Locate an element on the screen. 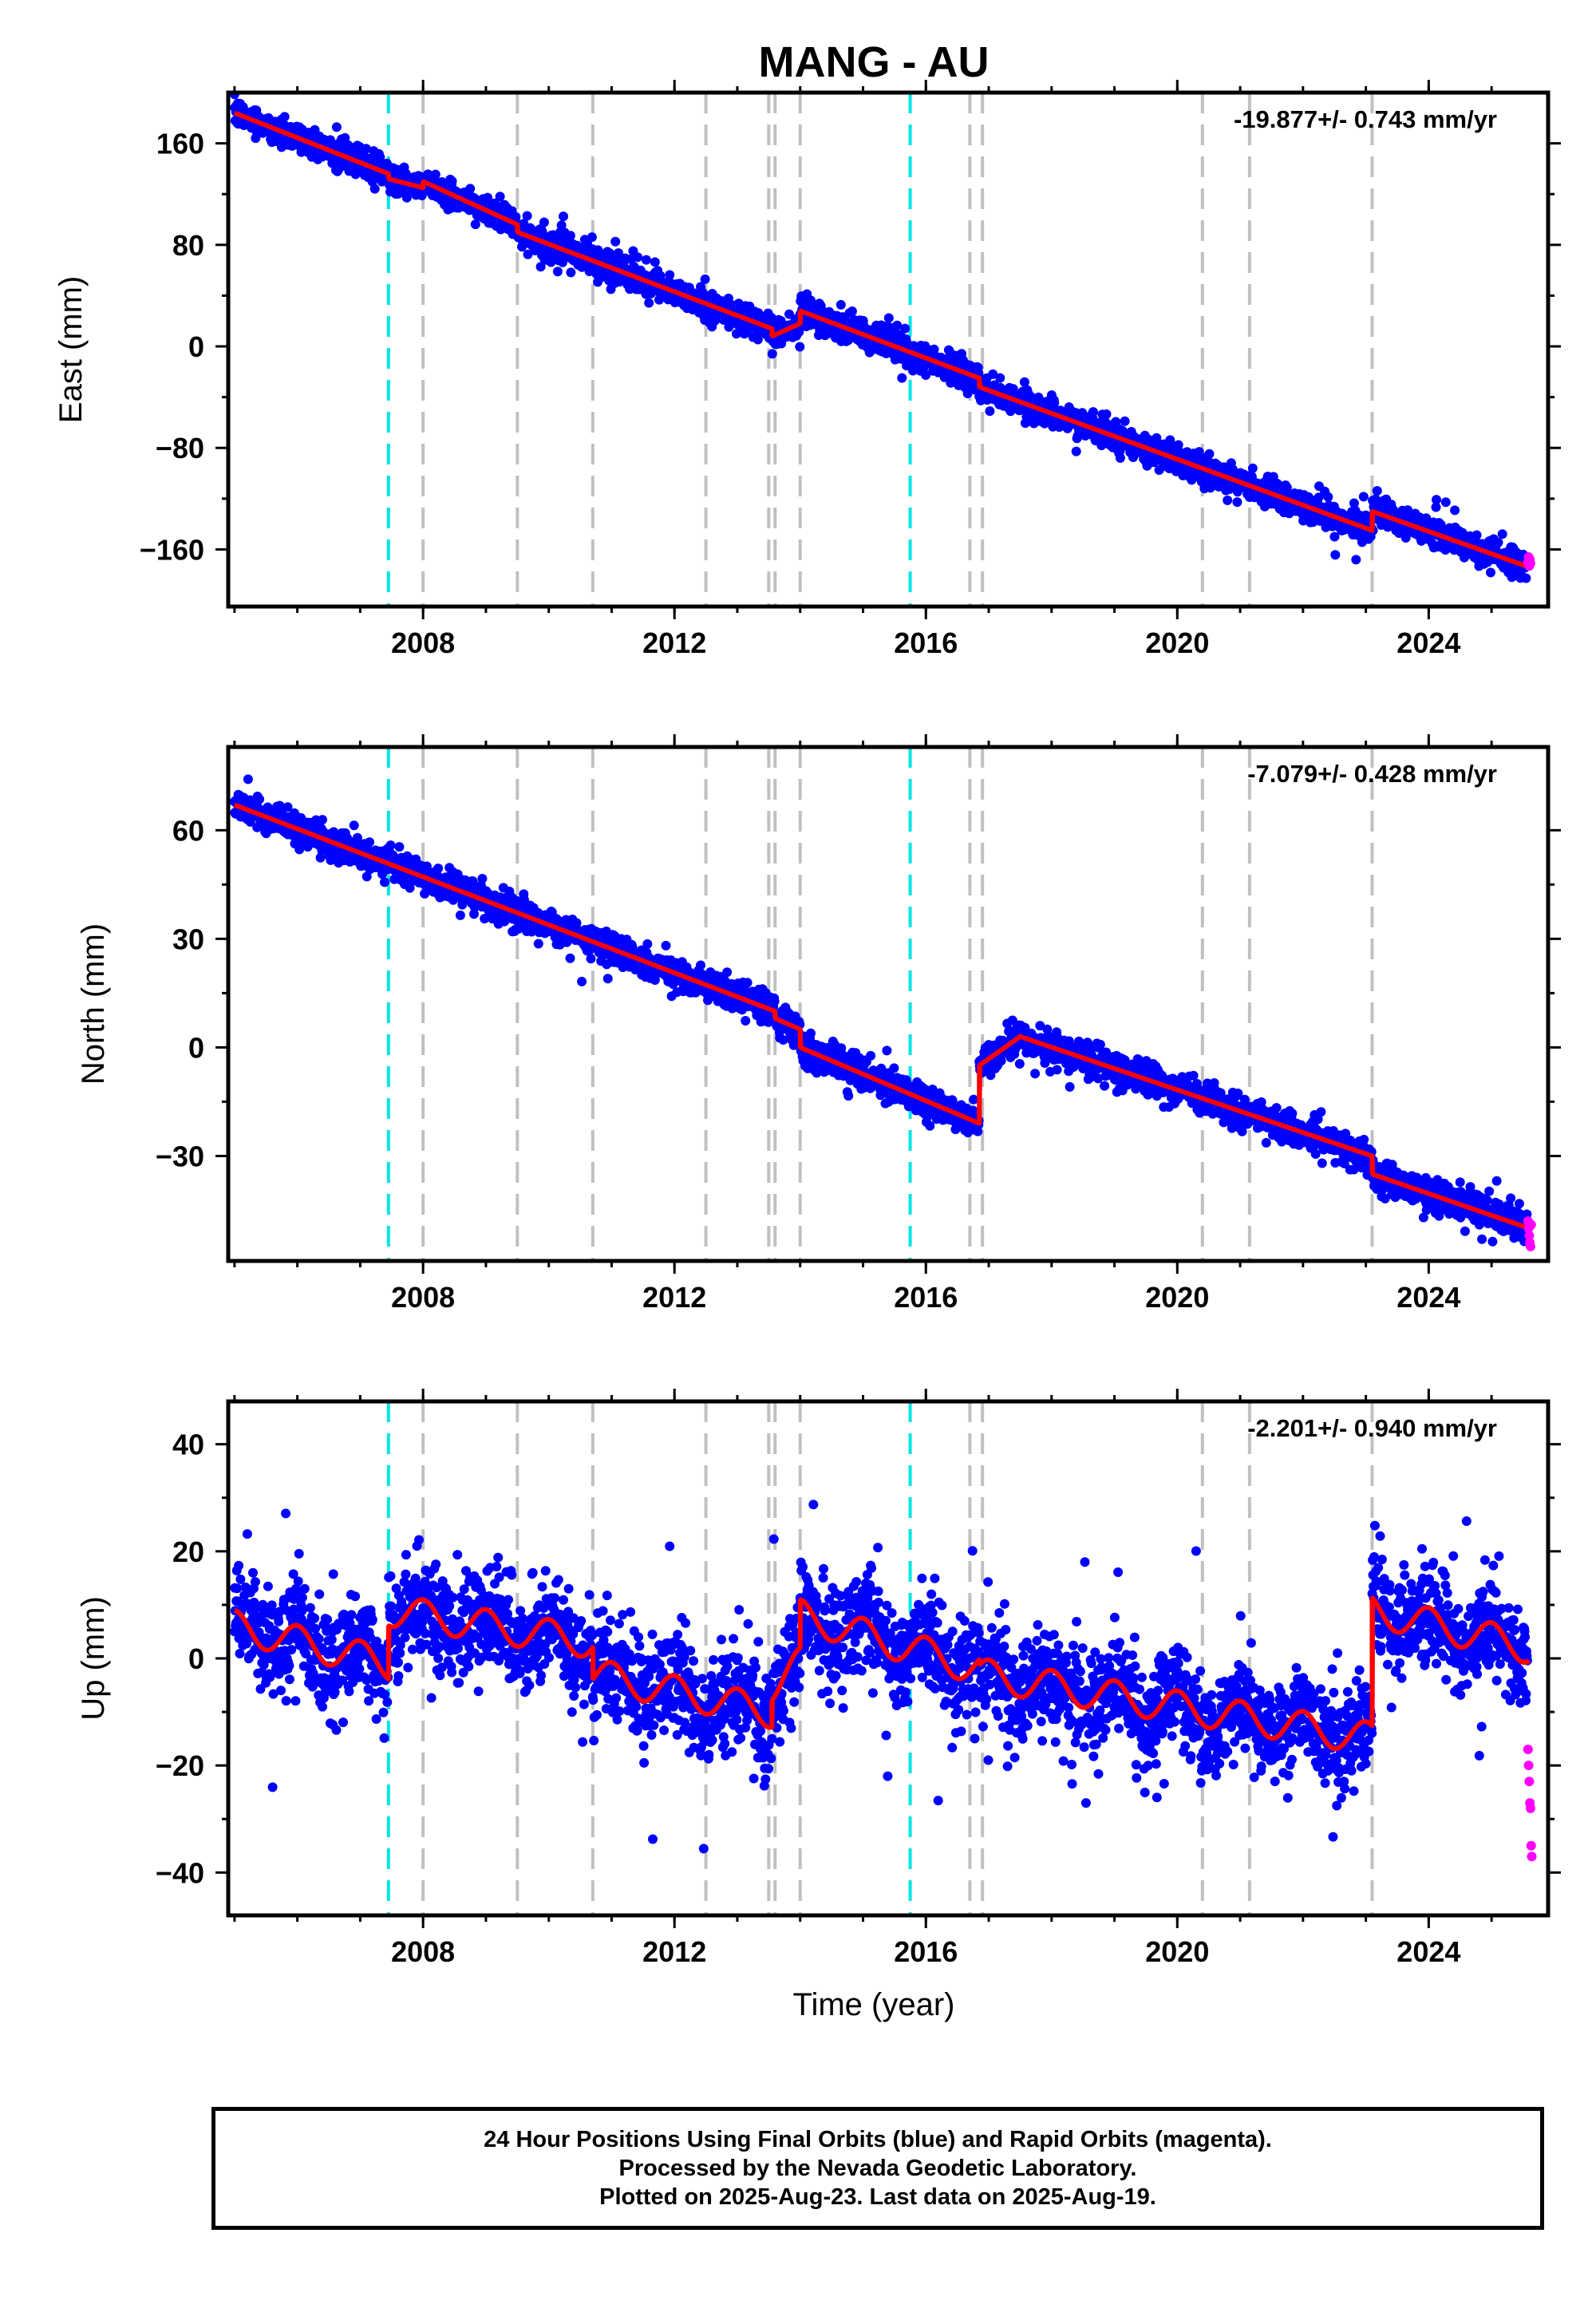 Image resolution: width=1596 pixels, height=2316 pixels. x-tick-label: 2016 is located at coordinates (926, 642).